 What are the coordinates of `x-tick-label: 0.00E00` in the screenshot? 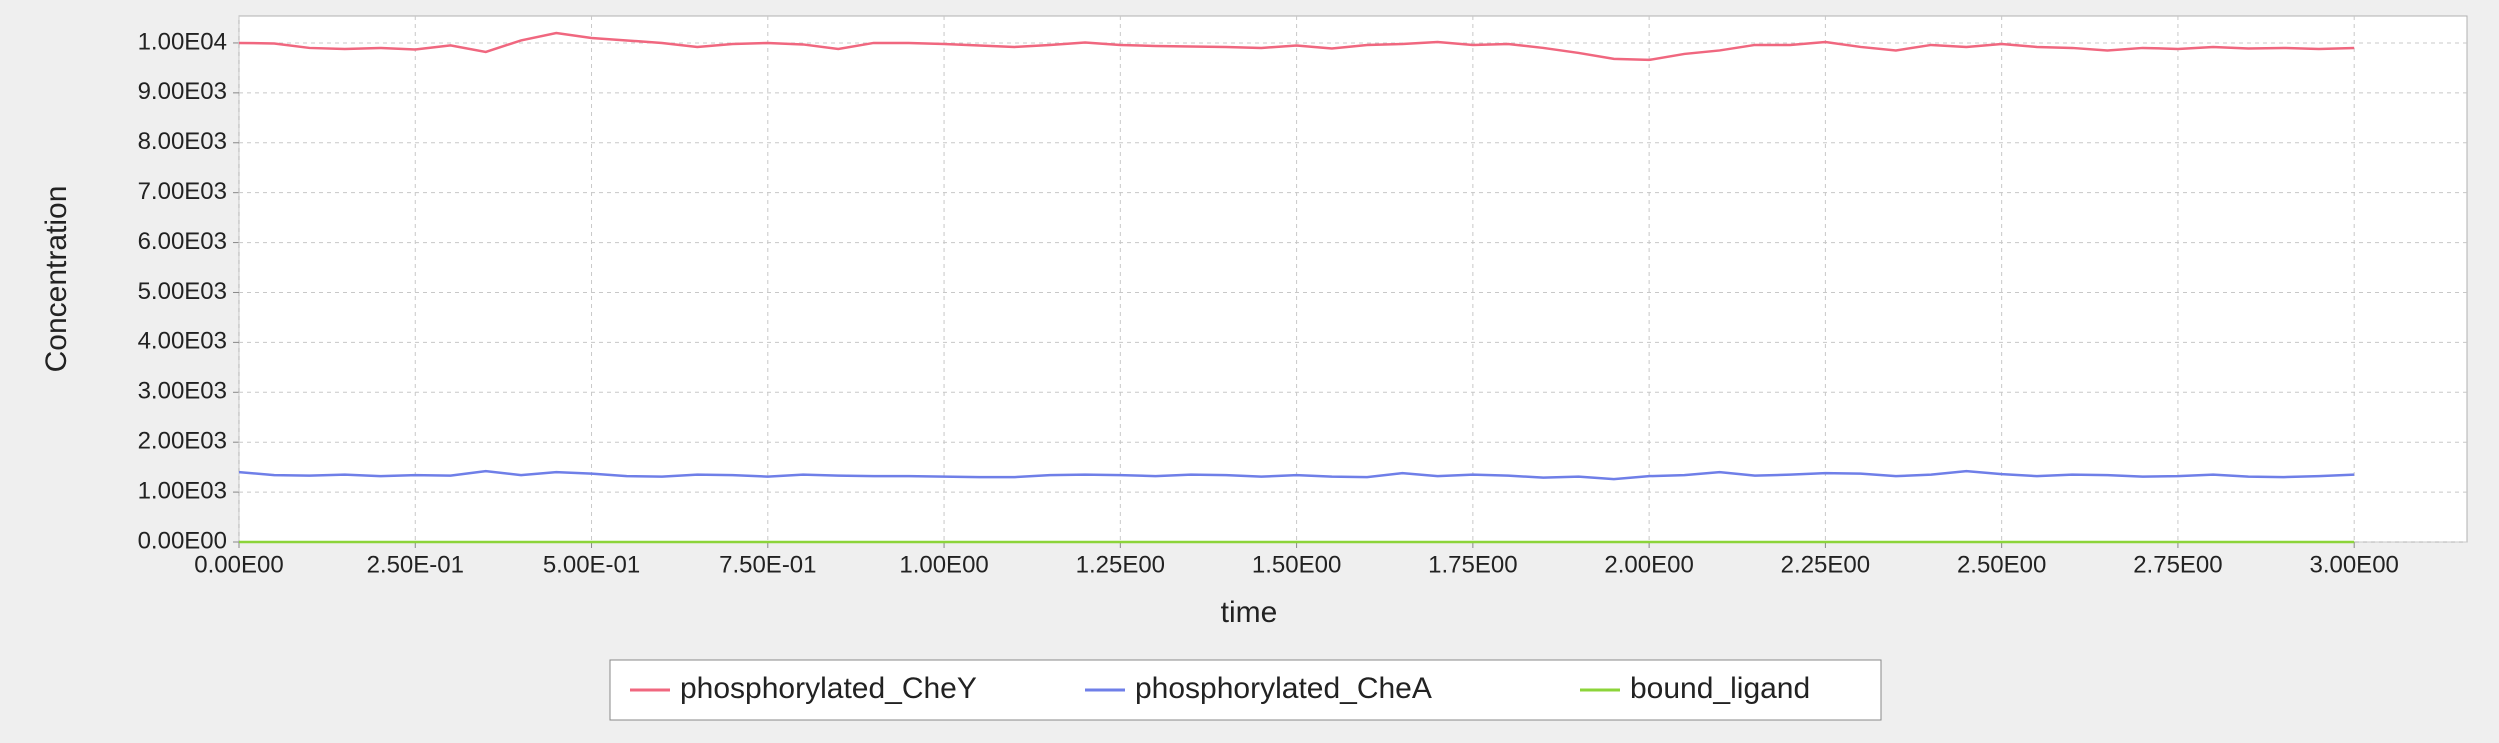 It's located at (238, 564).